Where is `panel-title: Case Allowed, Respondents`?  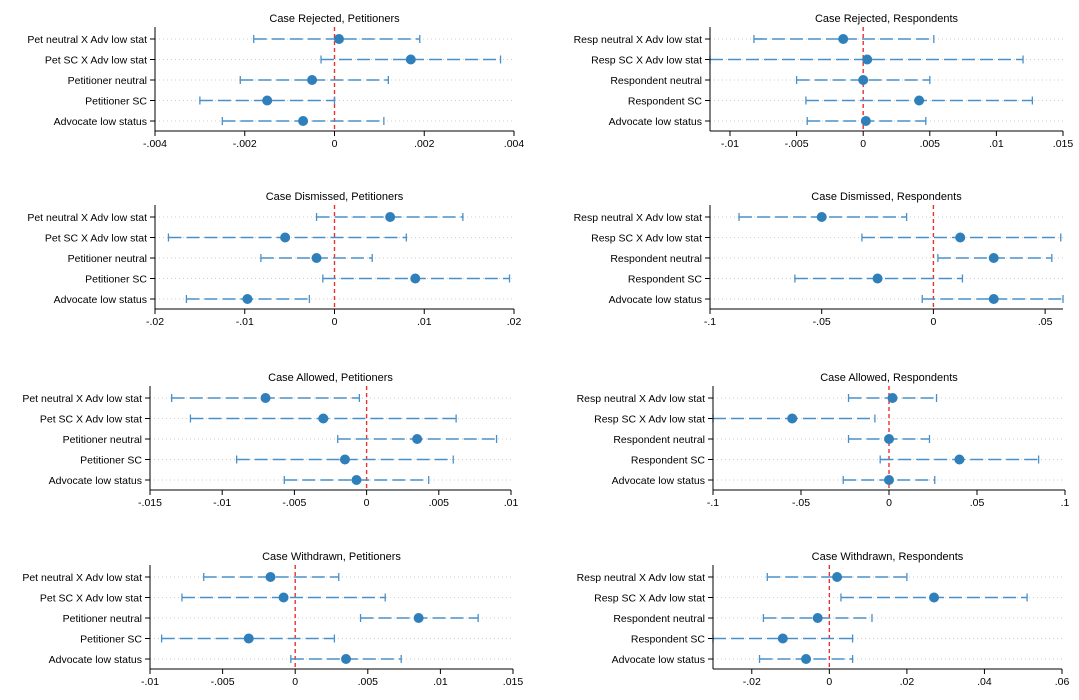
panel-title: Case Allowed, Respondents is located at coordinates (889, 378).